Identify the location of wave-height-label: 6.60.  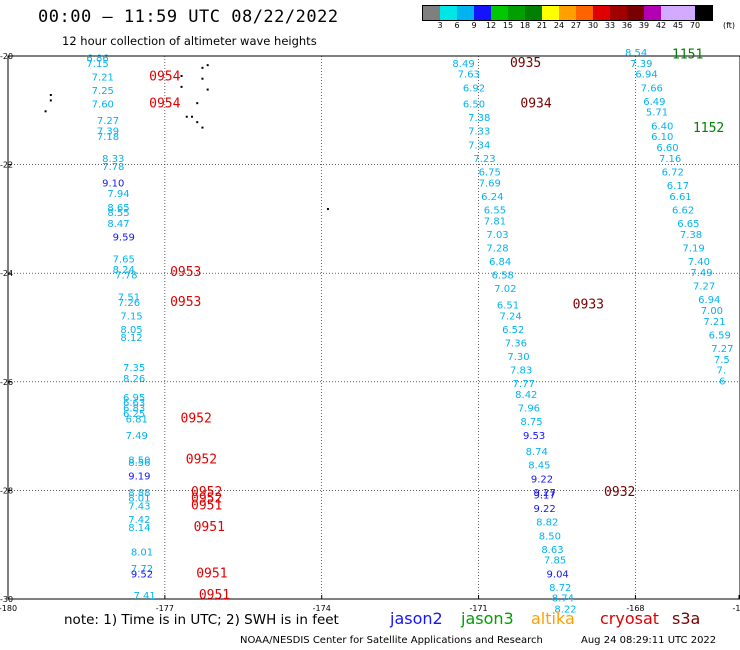
(667, 148).